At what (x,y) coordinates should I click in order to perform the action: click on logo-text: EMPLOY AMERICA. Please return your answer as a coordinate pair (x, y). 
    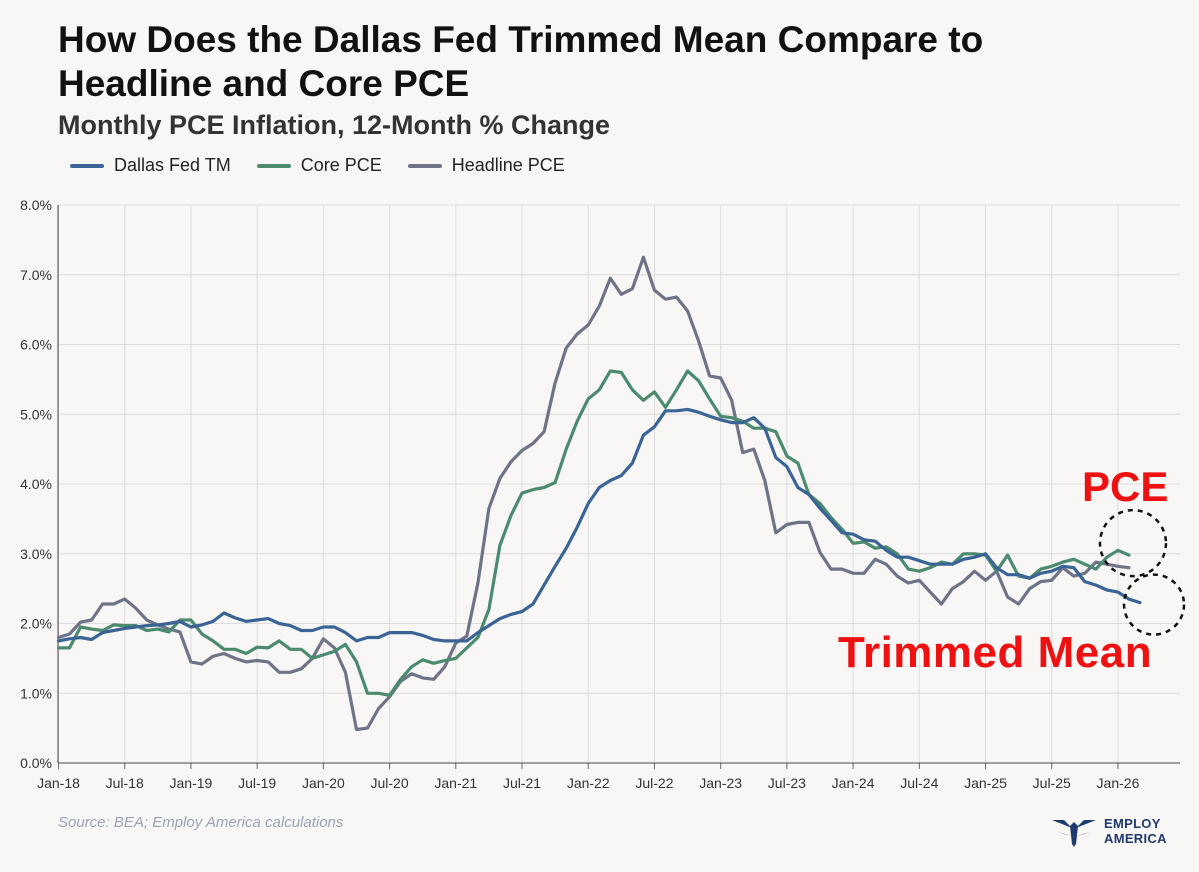
    Looking at the image, I should click on (1135, 831).